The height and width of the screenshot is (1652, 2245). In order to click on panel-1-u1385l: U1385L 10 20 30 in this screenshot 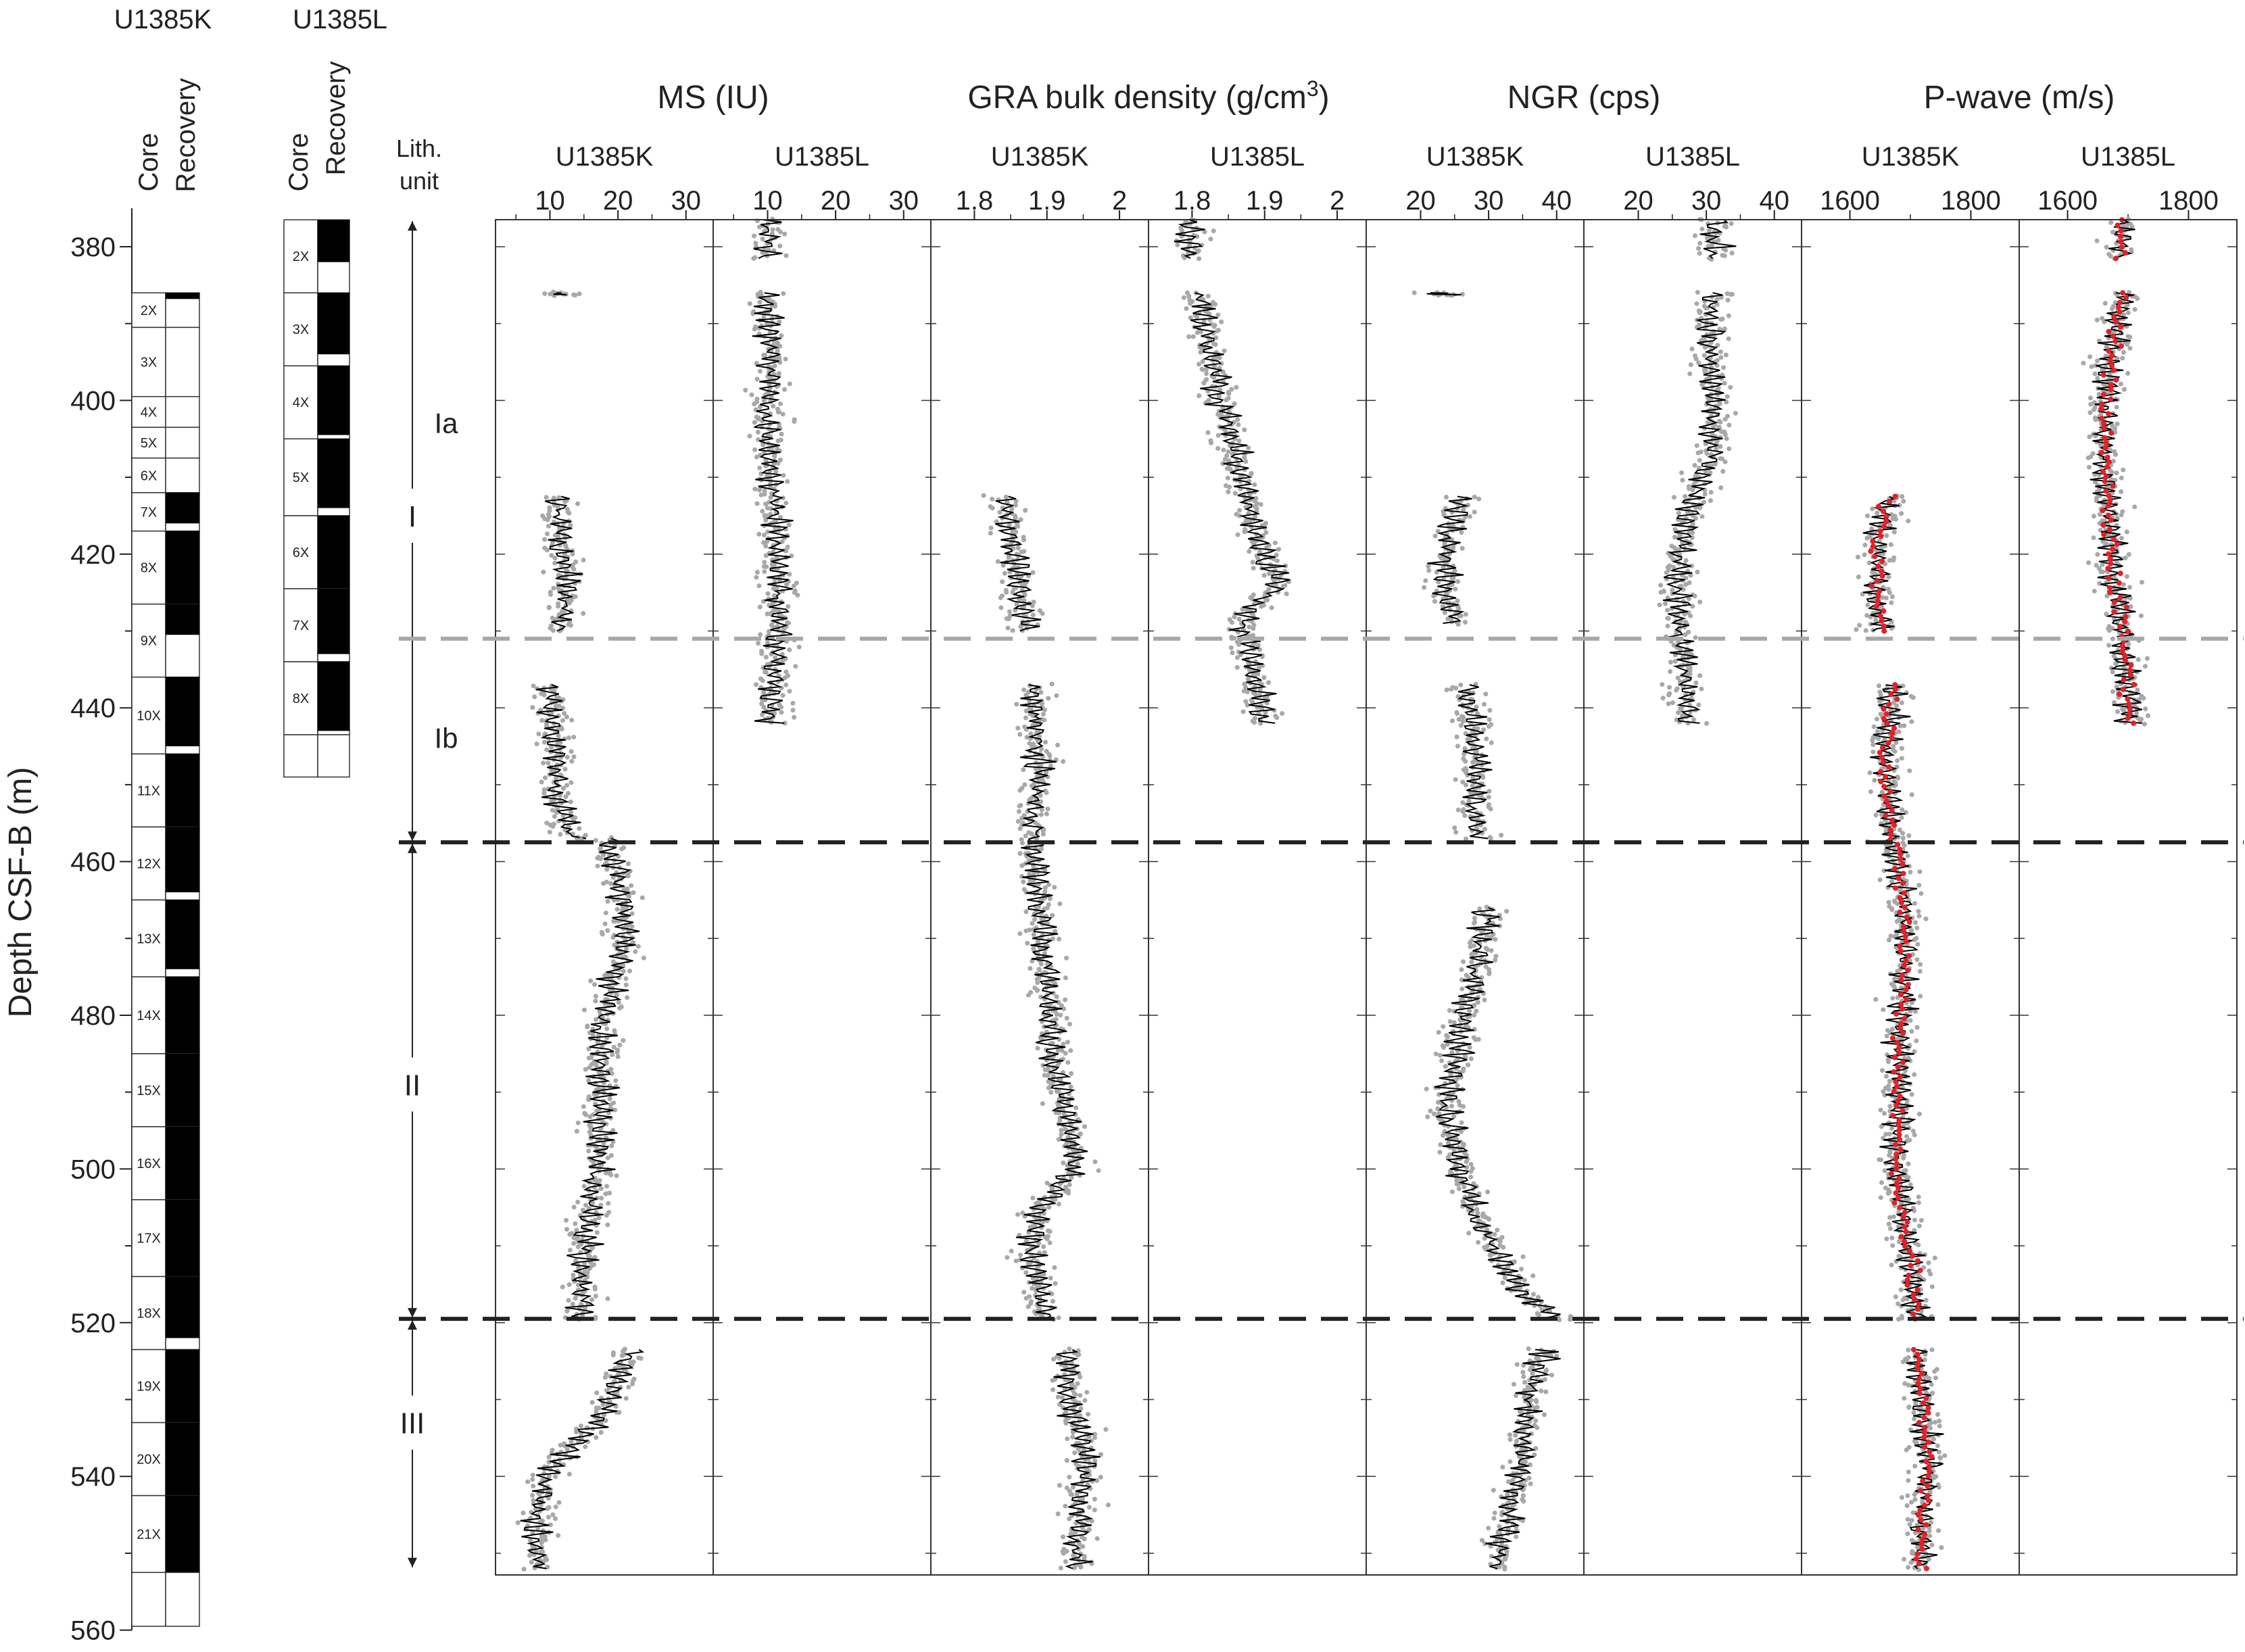, I will do `click(822, 859)`.